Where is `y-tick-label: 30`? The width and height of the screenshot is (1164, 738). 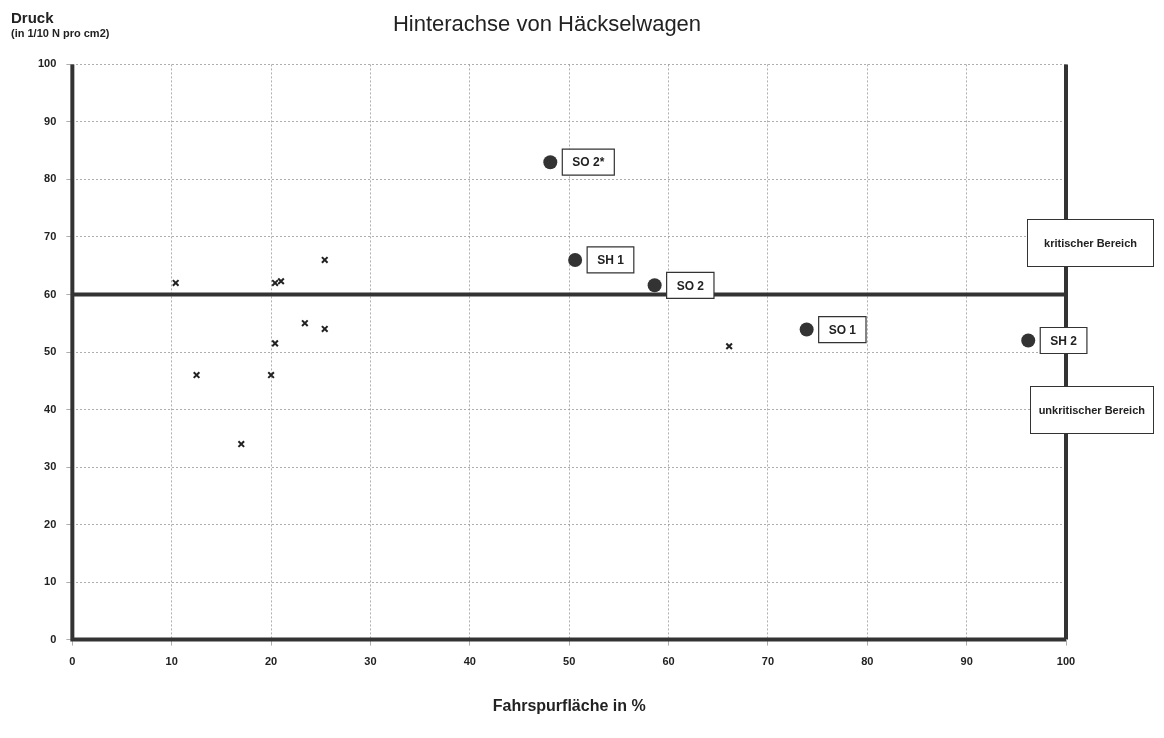
y-tick-label: 30 is located at coordinates (50, 466).